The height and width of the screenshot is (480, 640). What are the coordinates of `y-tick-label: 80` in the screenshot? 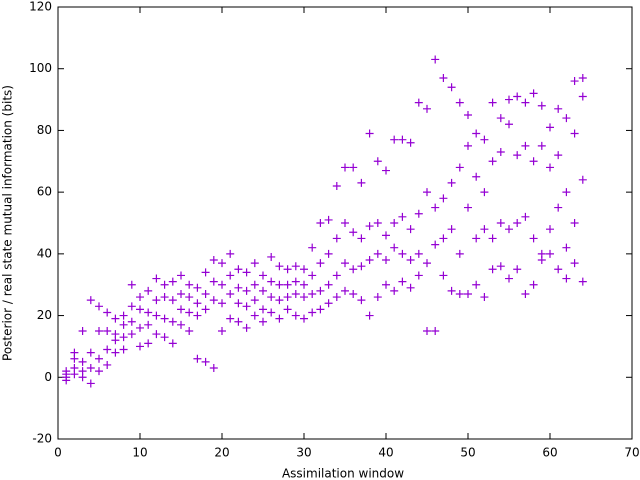 It's located at (44, 130).